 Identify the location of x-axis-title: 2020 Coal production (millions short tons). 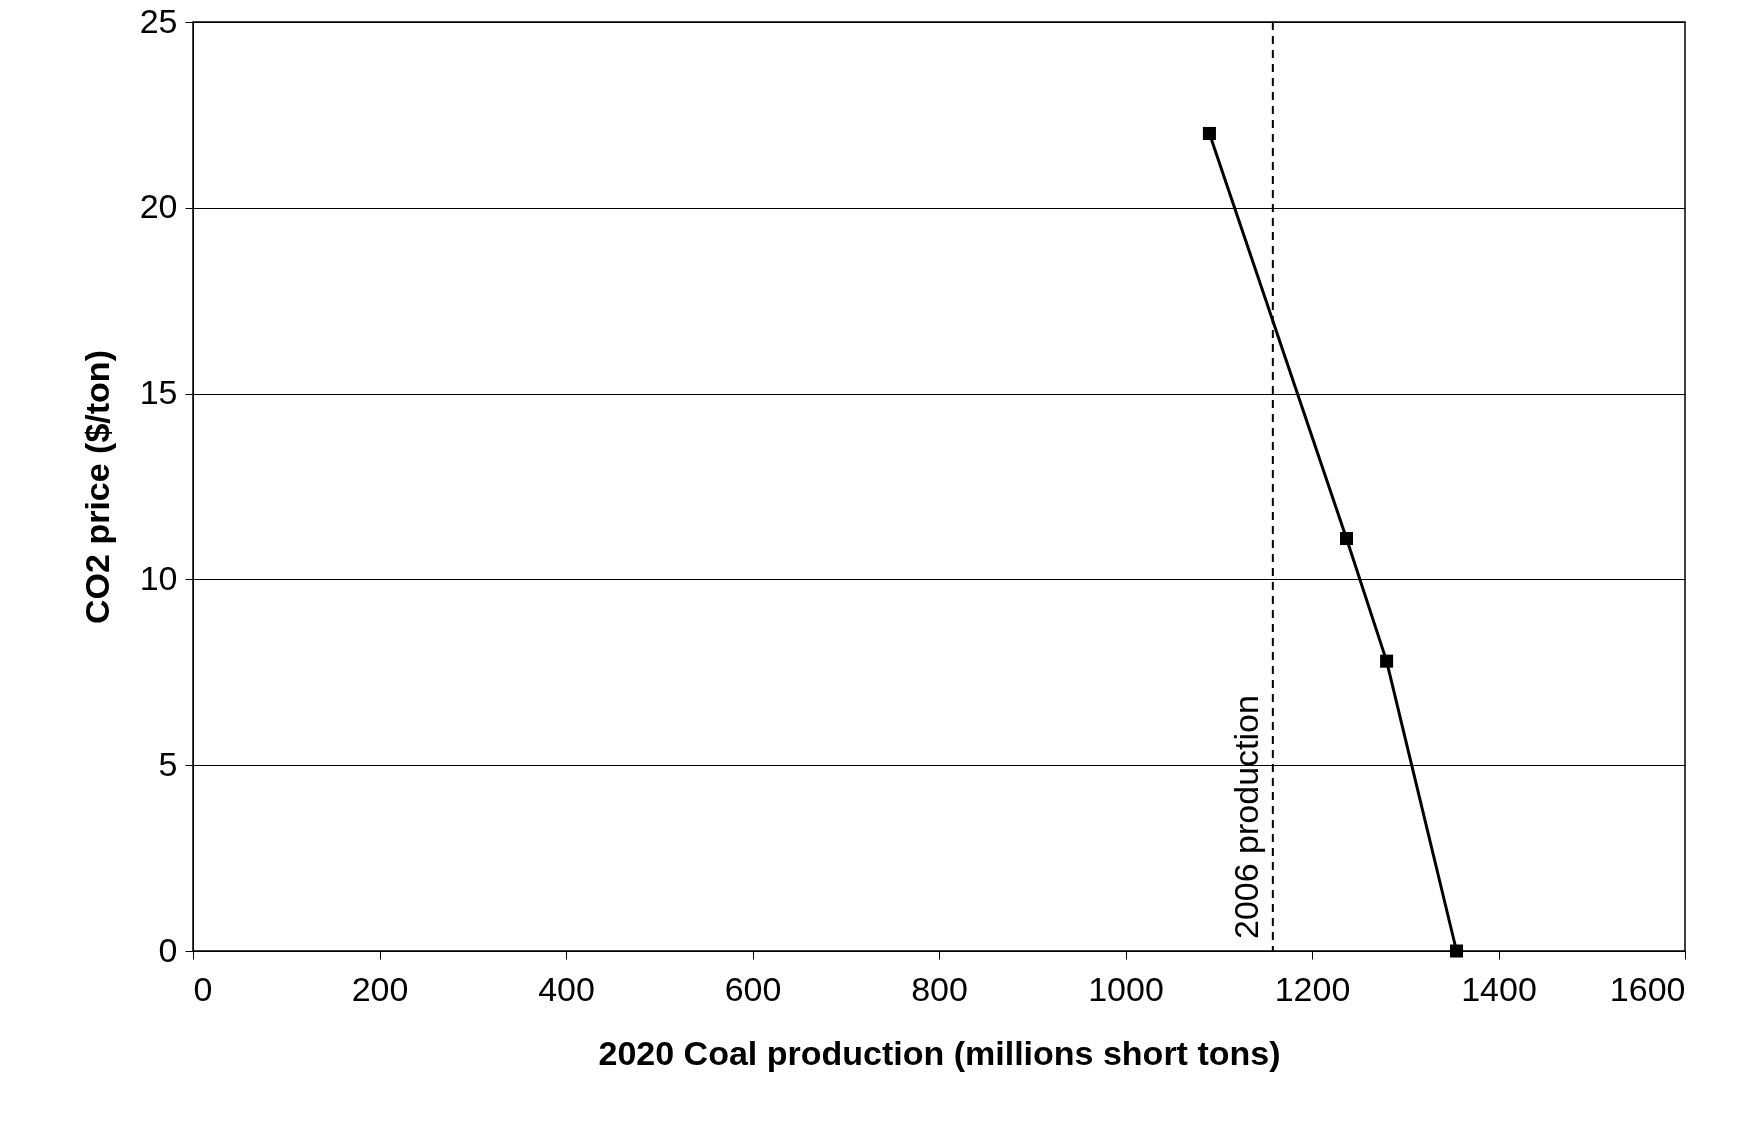
(939, 1052).